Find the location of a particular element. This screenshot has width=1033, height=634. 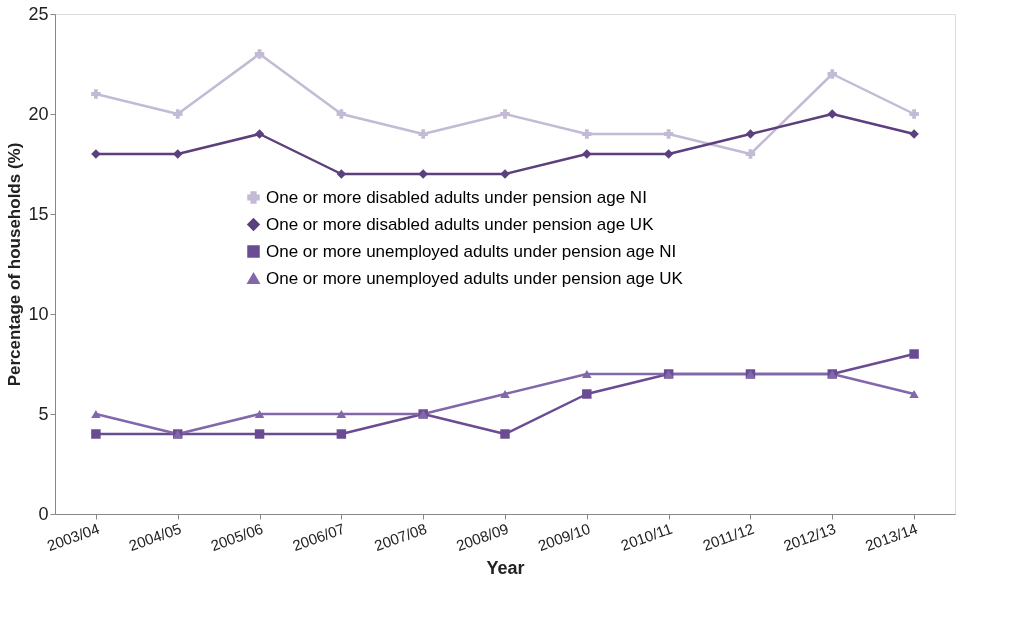

legend-label: One or more disabled adults under pension age UK is located at coordinates (460, 224).